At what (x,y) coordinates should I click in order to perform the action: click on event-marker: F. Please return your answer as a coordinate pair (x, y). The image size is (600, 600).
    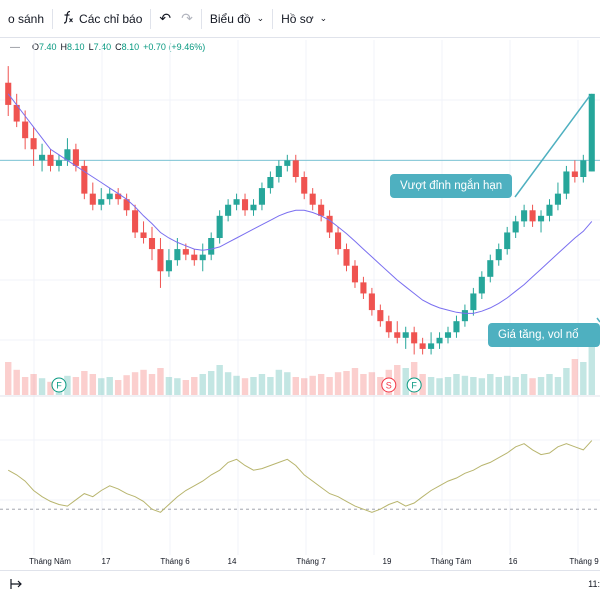
    Looking at the image, I should click on (59, 385).